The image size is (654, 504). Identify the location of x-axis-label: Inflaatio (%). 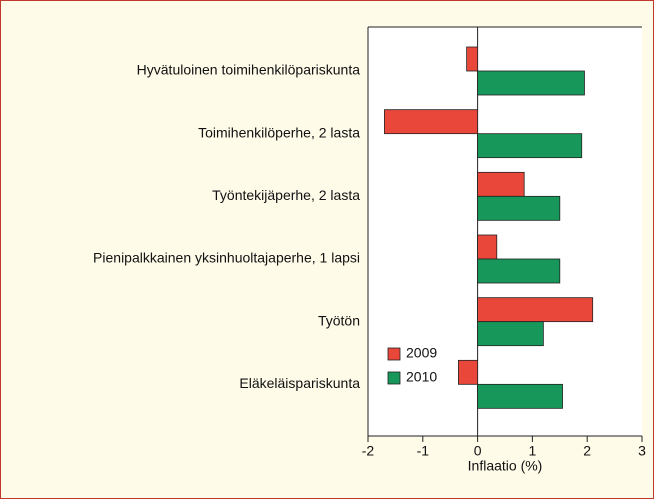
(505, 466).